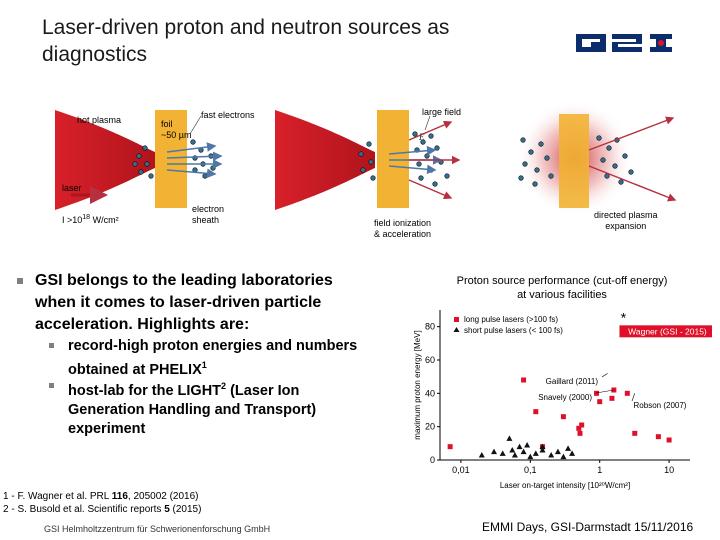  What do you see at coordinates (176, 135) in the screenshot?
I see `foil-label-line-2: ~50 µm` at bounding box center [176, 135].